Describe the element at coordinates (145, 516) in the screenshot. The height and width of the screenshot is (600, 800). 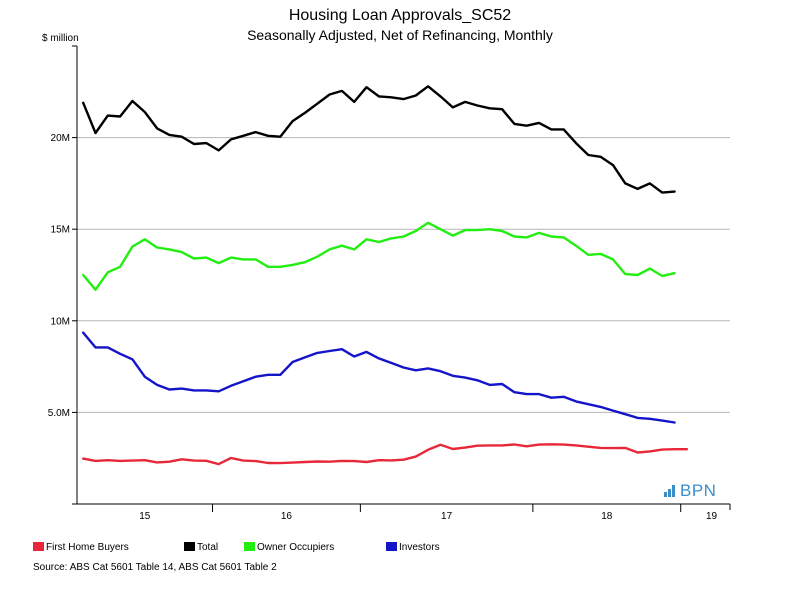
I see `x-tick-label-15: 15` at that location.